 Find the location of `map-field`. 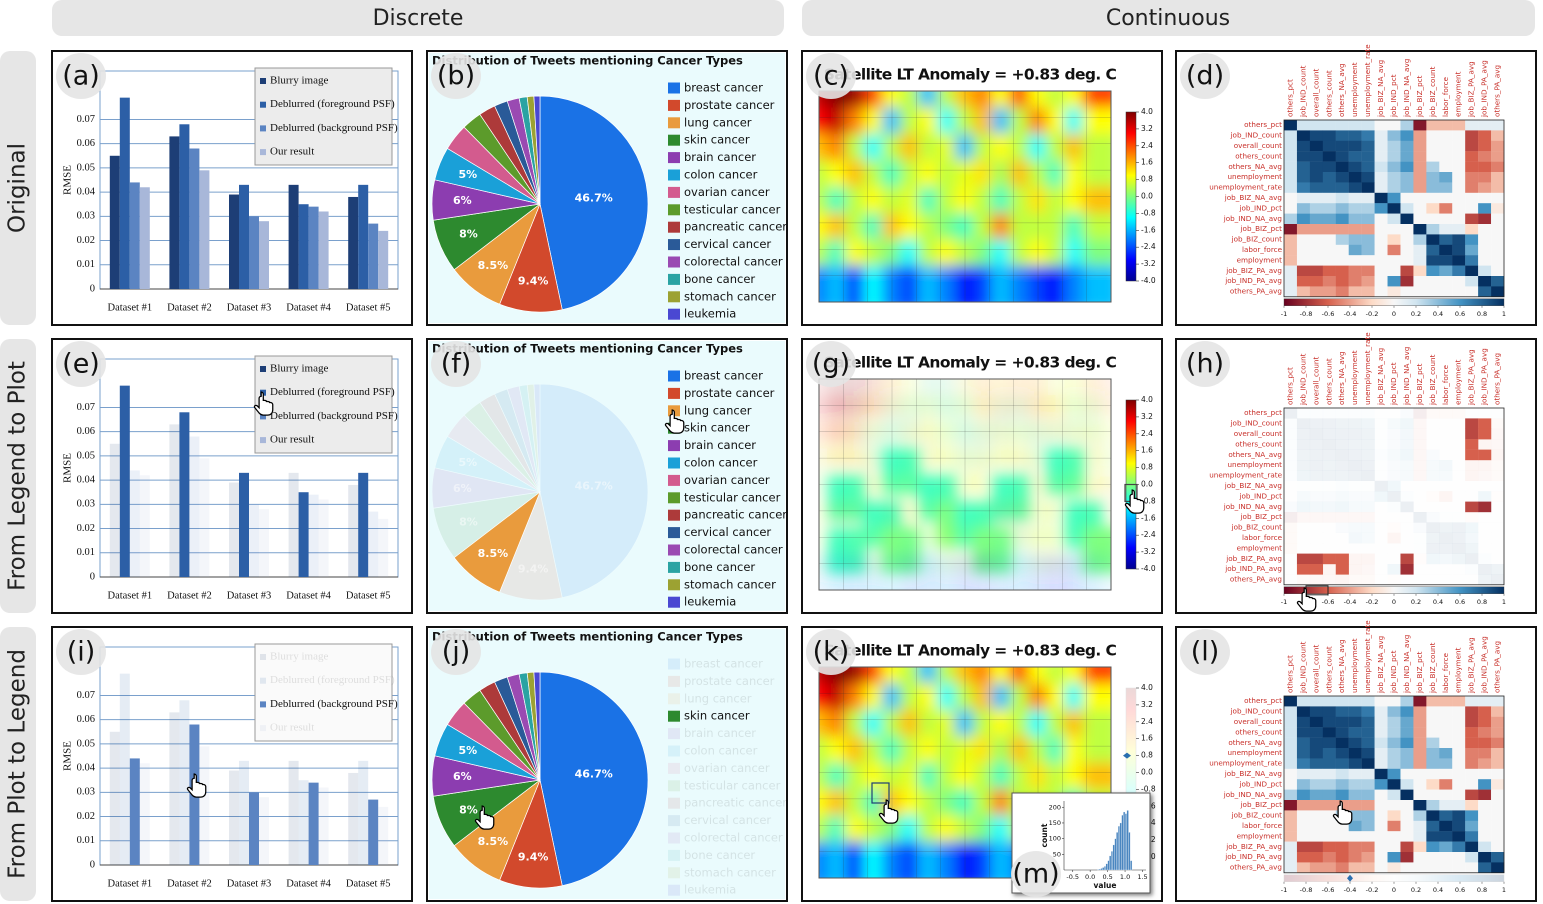

map-field is located at coordinates (965, 484).